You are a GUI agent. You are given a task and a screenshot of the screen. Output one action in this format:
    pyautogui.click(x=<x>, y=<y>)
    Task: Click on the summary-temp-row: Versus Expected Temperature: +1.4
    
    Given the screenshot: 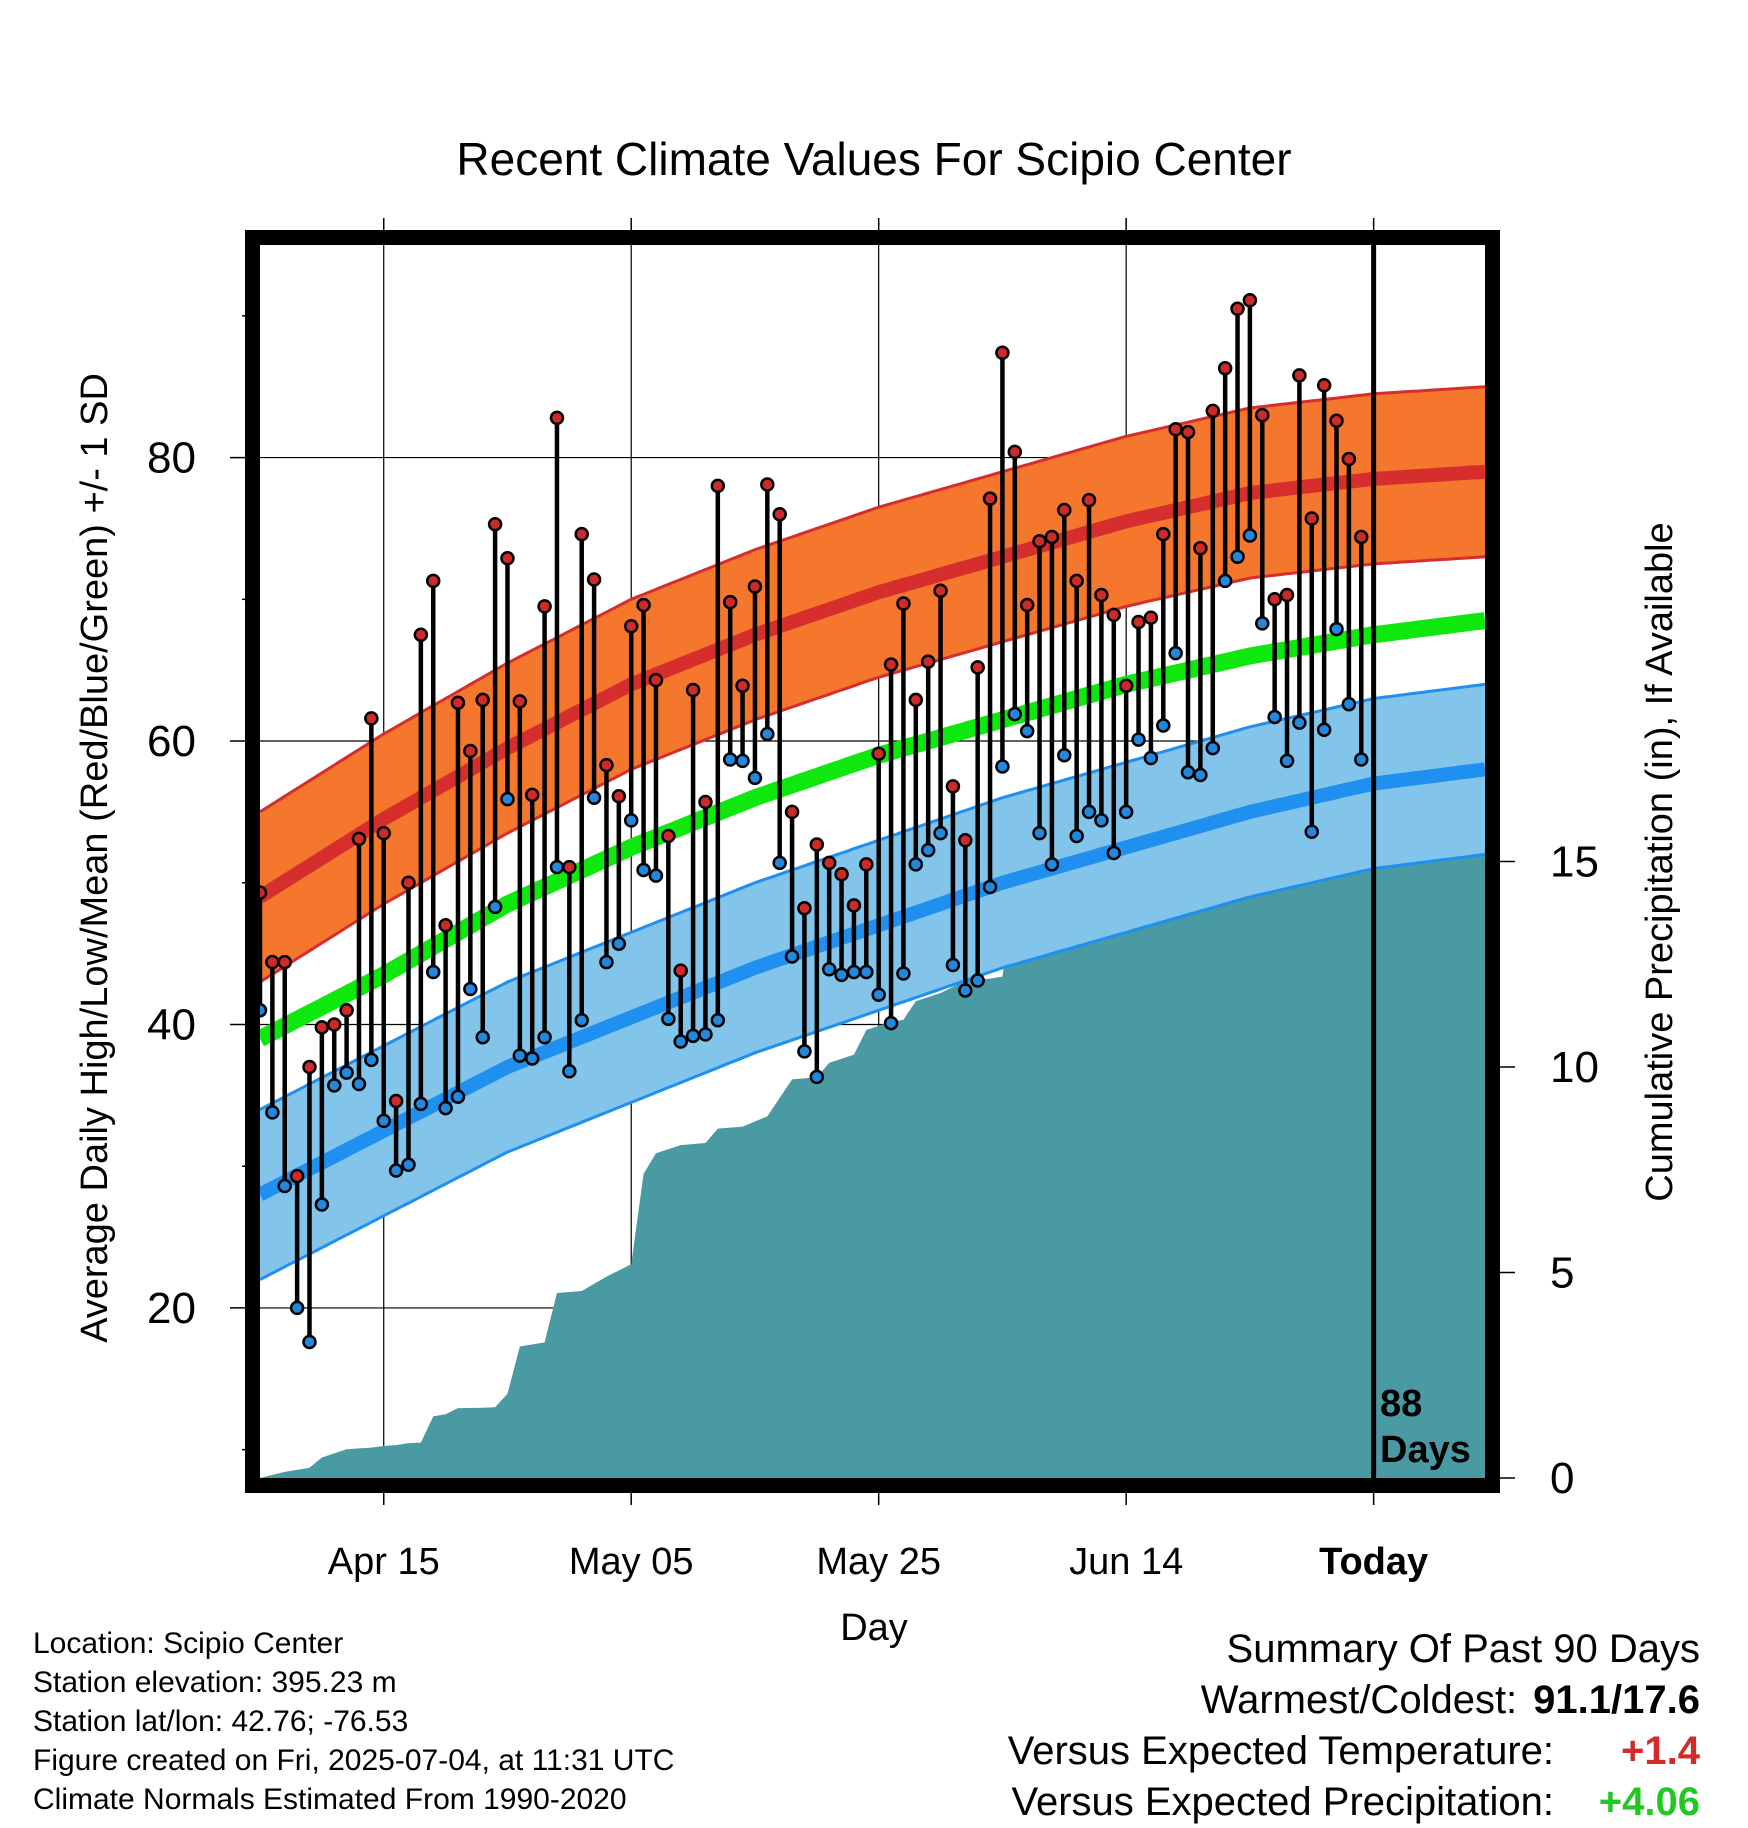 What is the action you would take?
    pyautogui.click(x=1354, y=1751)
    